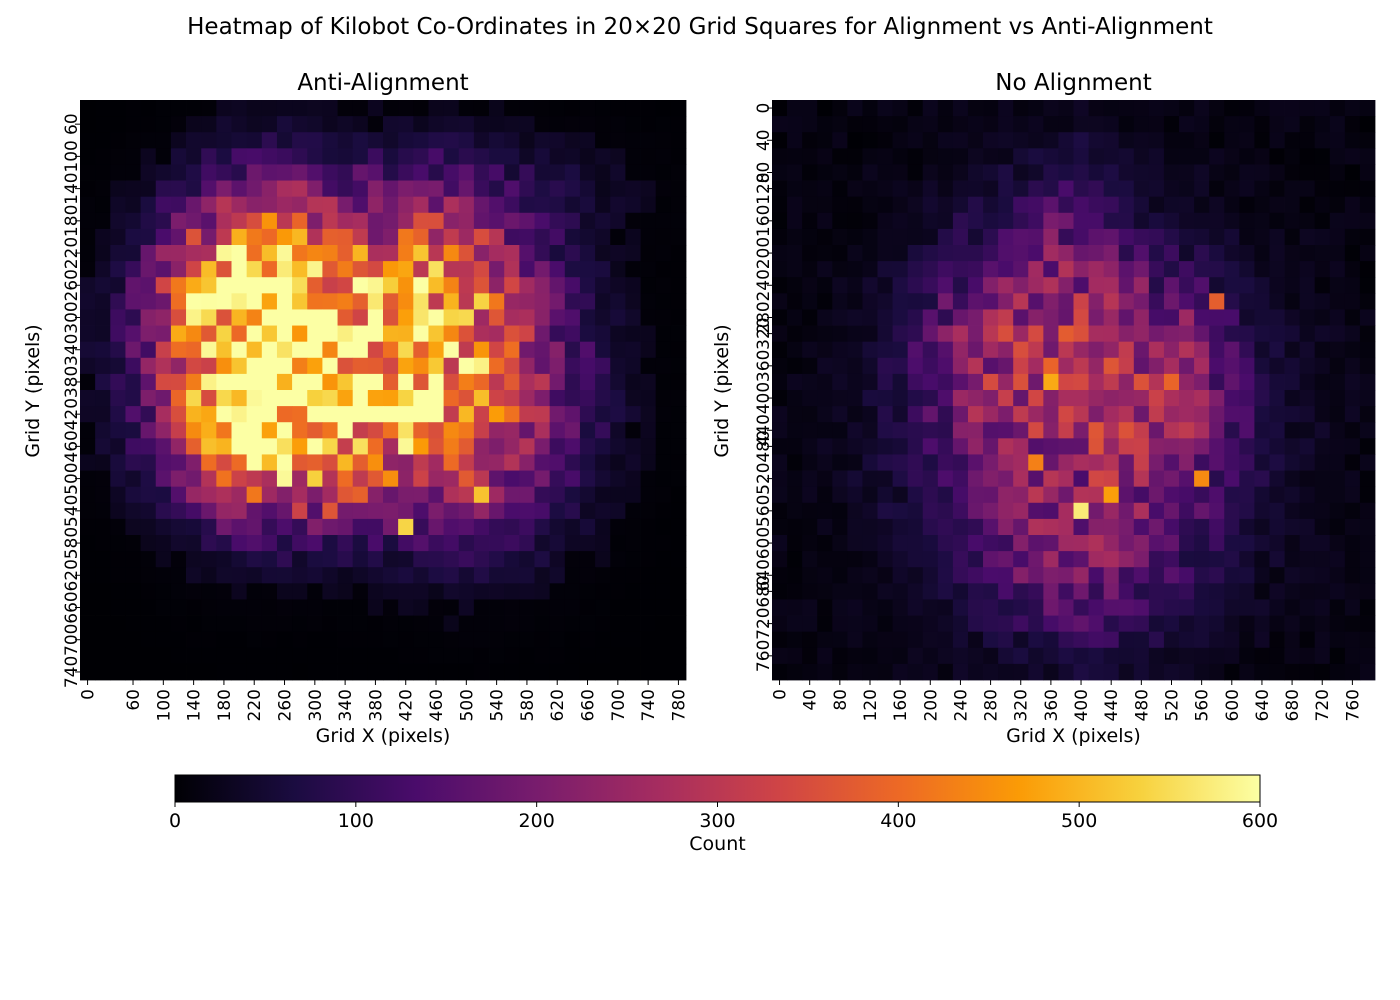 This screenshot has width=1400, height=1000. I want to click on x-tick-label: 520, so click(1172, 705).